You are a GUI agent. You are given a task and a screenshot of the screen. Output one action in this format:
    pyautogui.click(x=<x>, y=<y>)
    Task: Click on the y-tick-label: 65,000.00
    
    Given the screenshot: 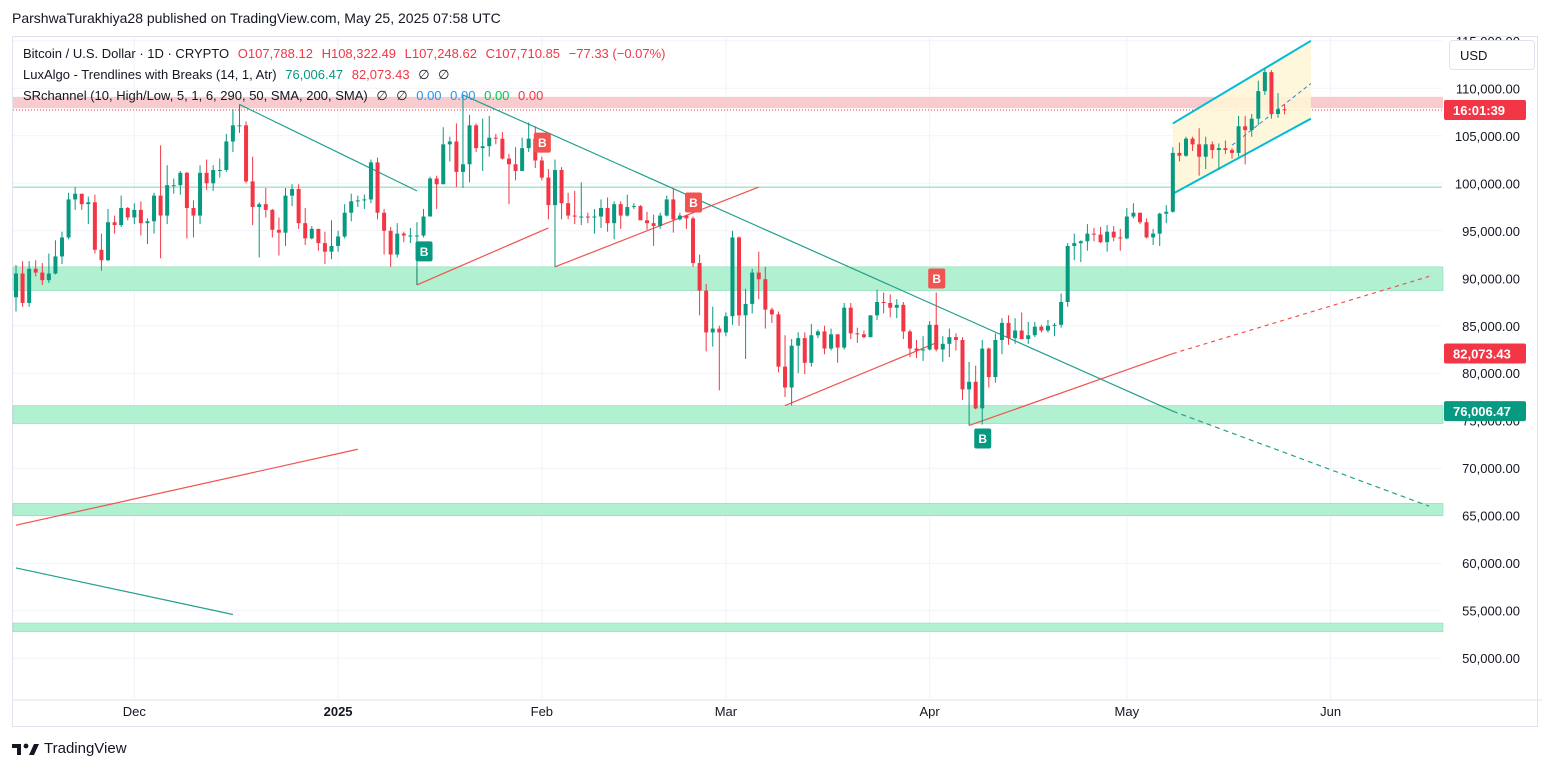 What is the action you would take?
    pyautogui.click(x=1491, y=516)
    